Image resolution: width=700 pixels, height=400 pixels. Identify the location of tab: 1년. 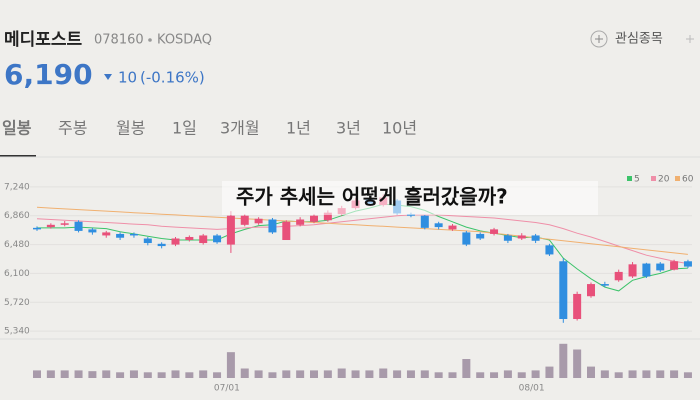
(298, 128).